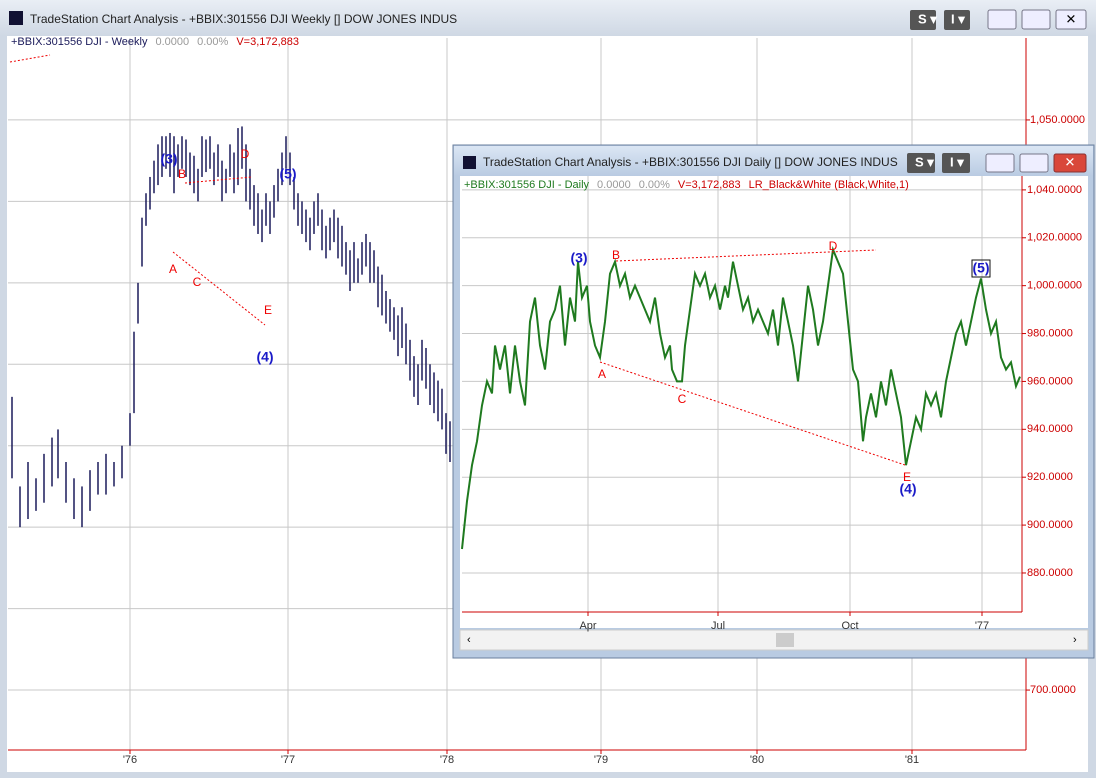 This screenshot has width=1096, height=778. What do you see at coordinates (1054, 238) in the screenshot?
I see `y-tick-label: 1,020.0000` at bounding box center [1054, 238].